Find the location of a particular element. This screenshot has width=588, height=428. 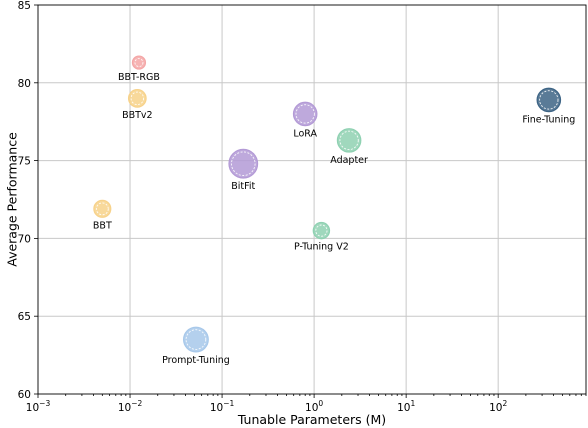

point-label: Adapter is located at coordinates (349, 160).